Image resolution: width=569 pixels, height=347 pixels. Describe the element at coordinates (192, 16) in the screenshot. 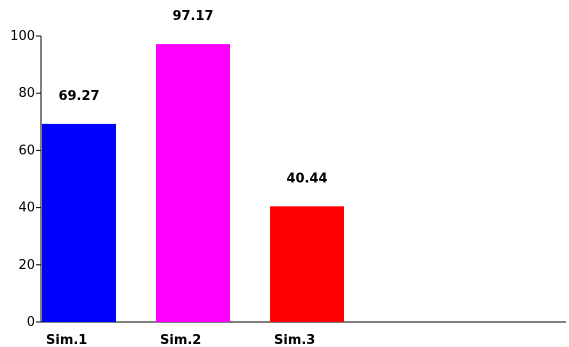

I see `bar-value-label: 97.17` at that location.